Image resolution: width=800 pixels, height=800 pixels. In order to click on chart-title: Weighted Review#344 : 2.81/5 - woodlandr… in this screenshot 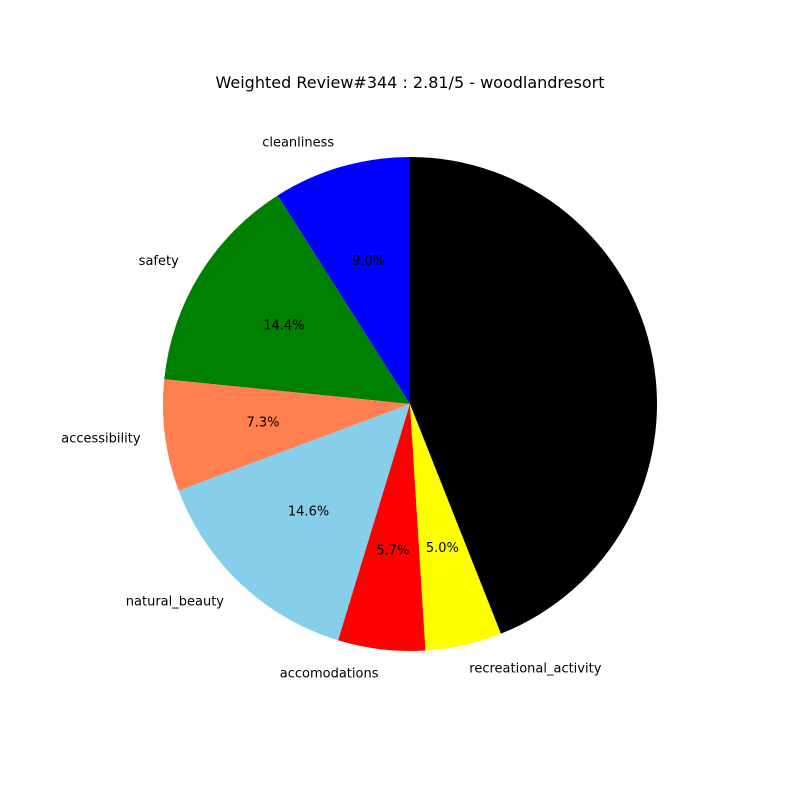, I will do `click(410, 82)`.